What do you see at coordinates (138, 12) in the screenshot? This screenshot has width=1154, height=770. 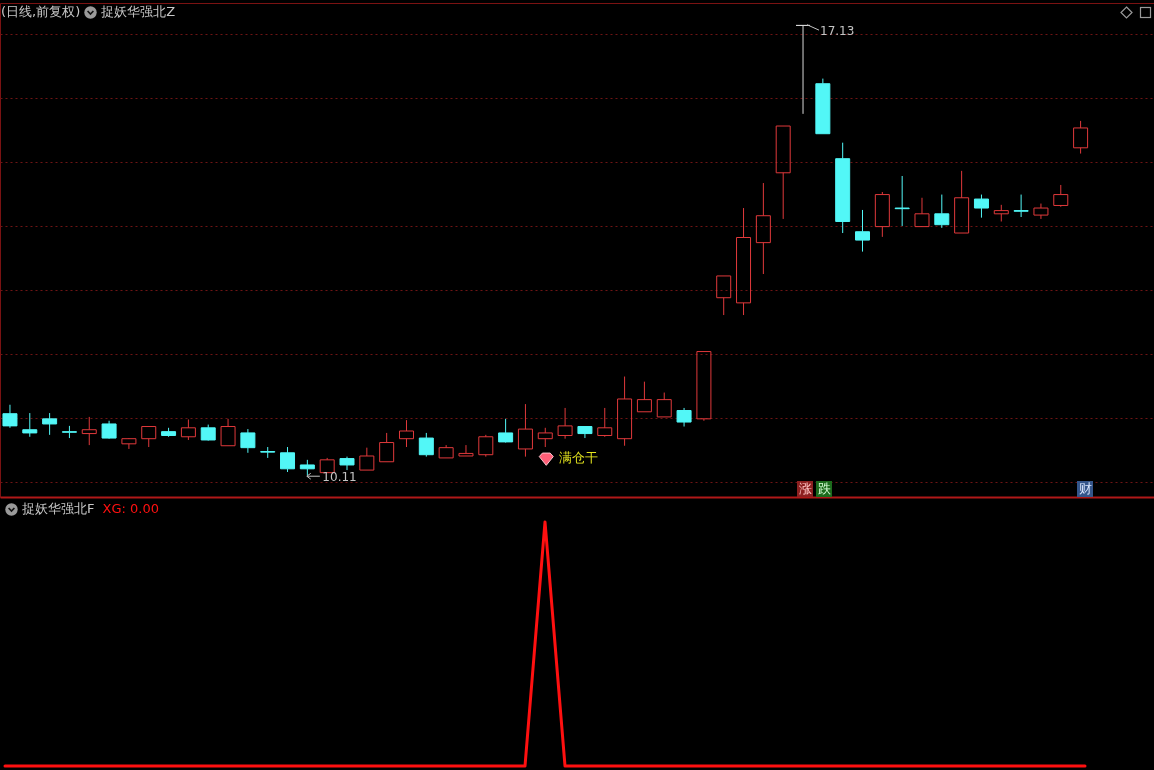 I see `chart-subtitle: 捉妖华强北Z` at bounding box center [138, 12].